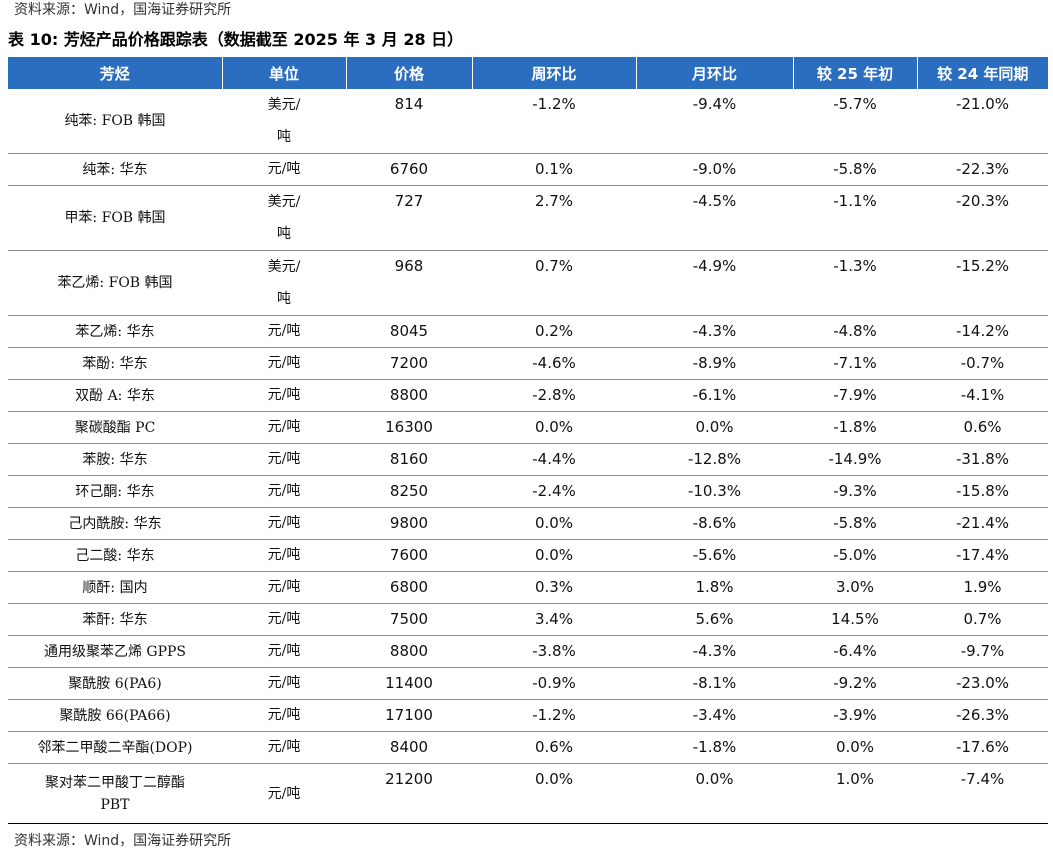 The image size is (1053, 856). Describe the element at coordinates (714, 715) in the screenshot. I see `mom-change-cell: -3.4%` at that location.